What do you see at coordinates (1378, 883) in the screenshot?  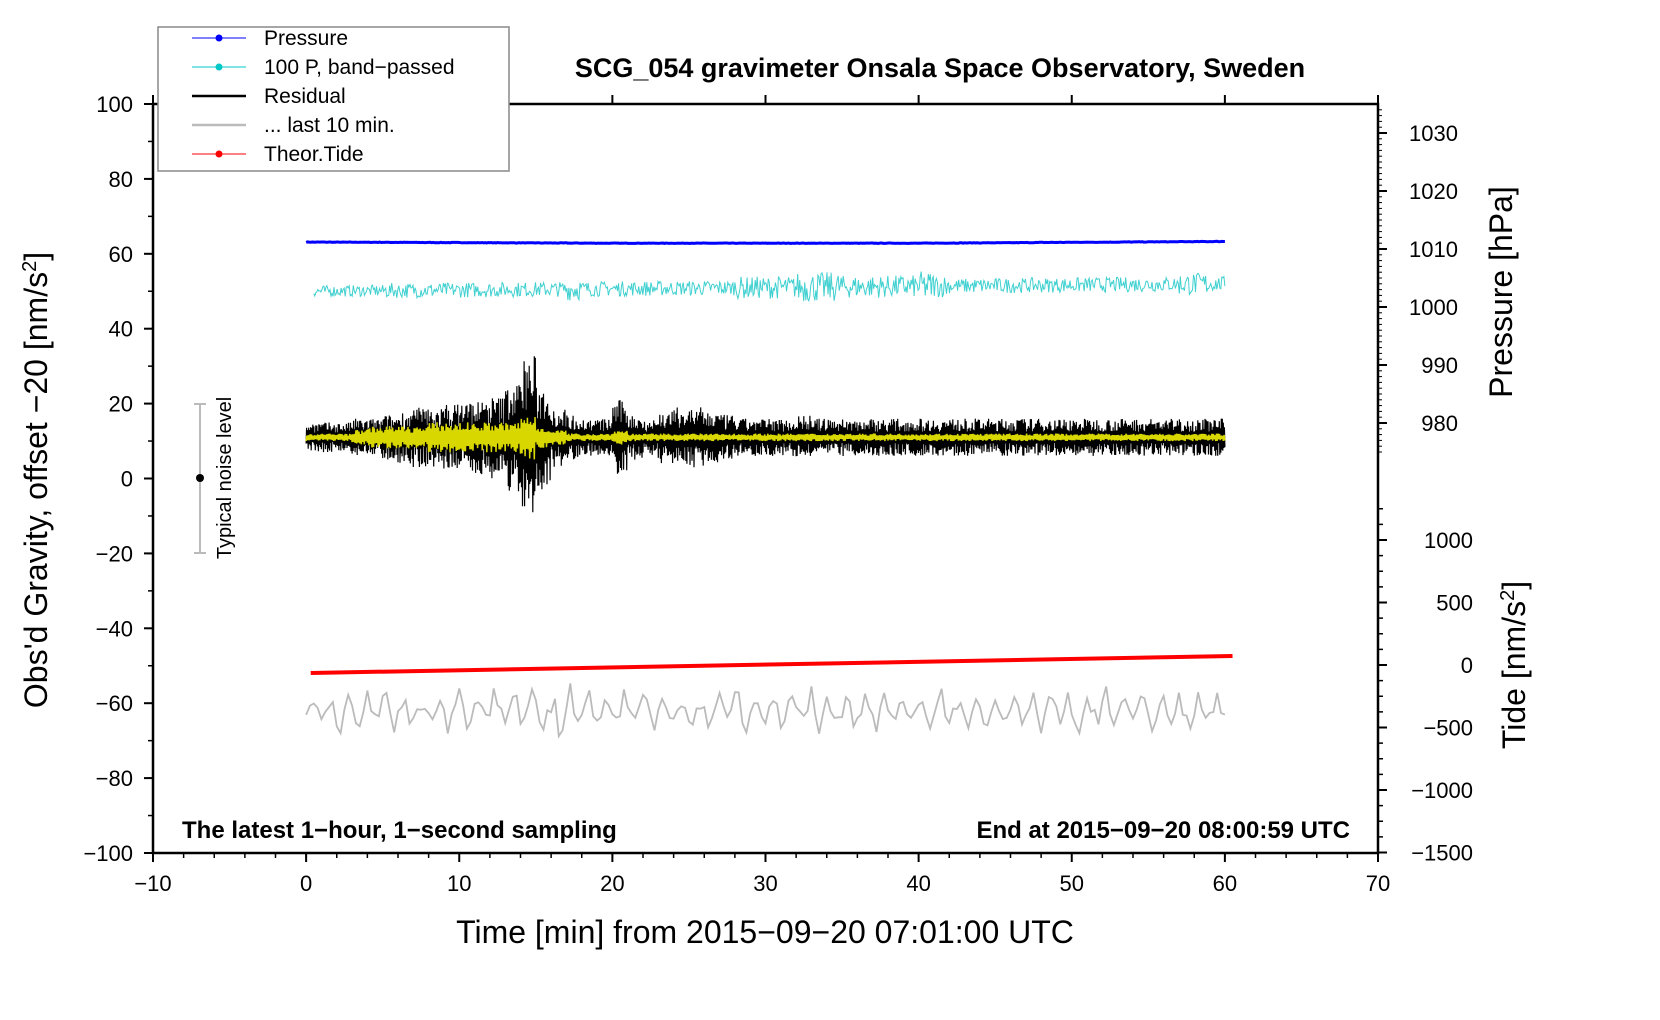 I see `x-tick-label: 70` at bounding box center [1378, 883].